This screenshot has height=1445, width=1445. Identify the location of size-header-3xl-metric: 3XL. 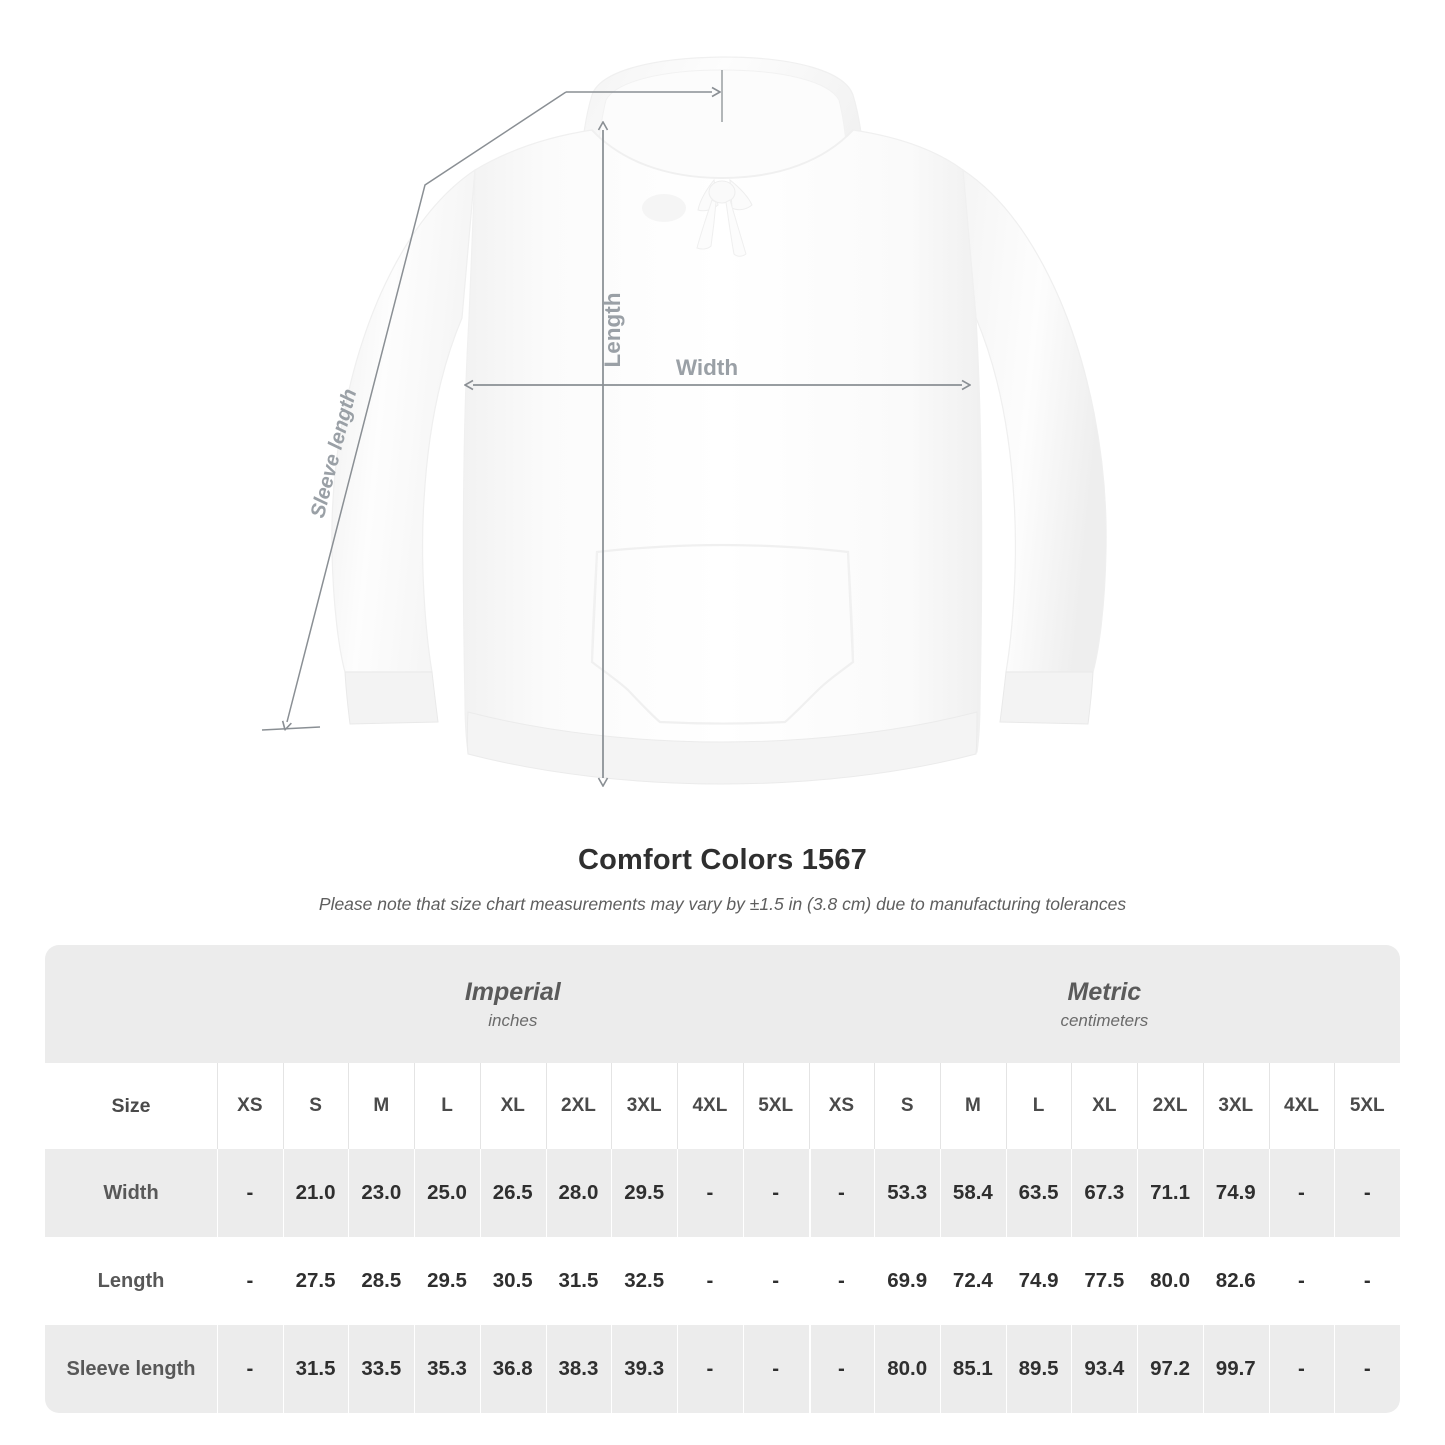
(1235, 1106).